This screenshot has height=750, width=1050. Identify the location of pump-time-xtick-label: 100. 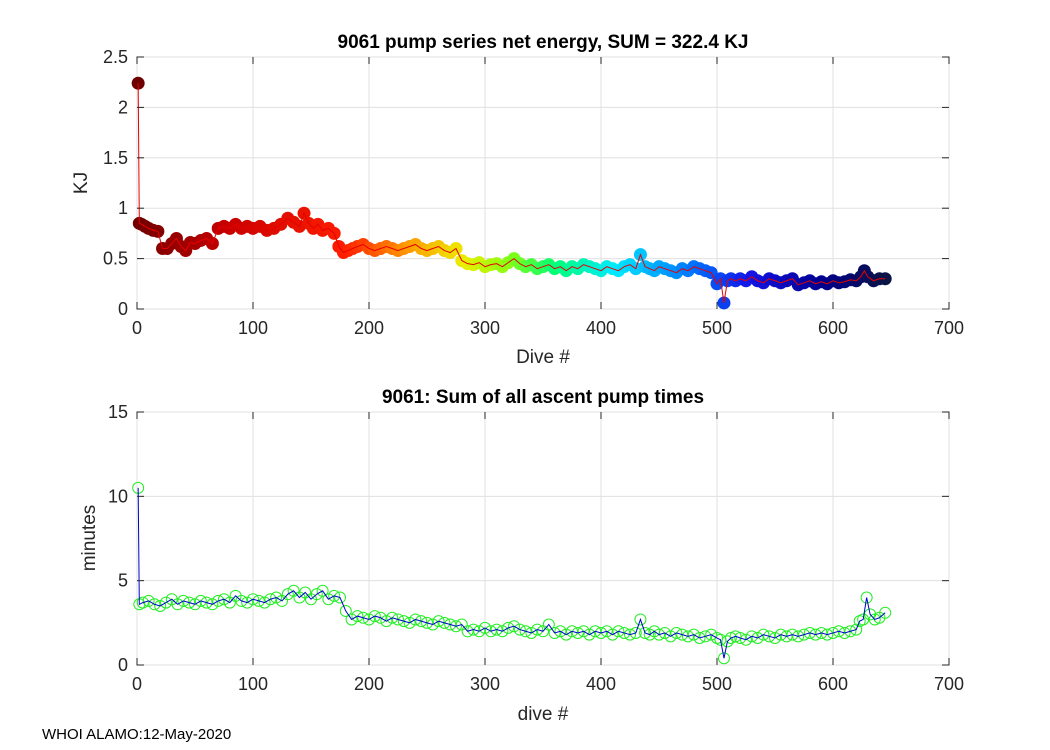
(253, 684).